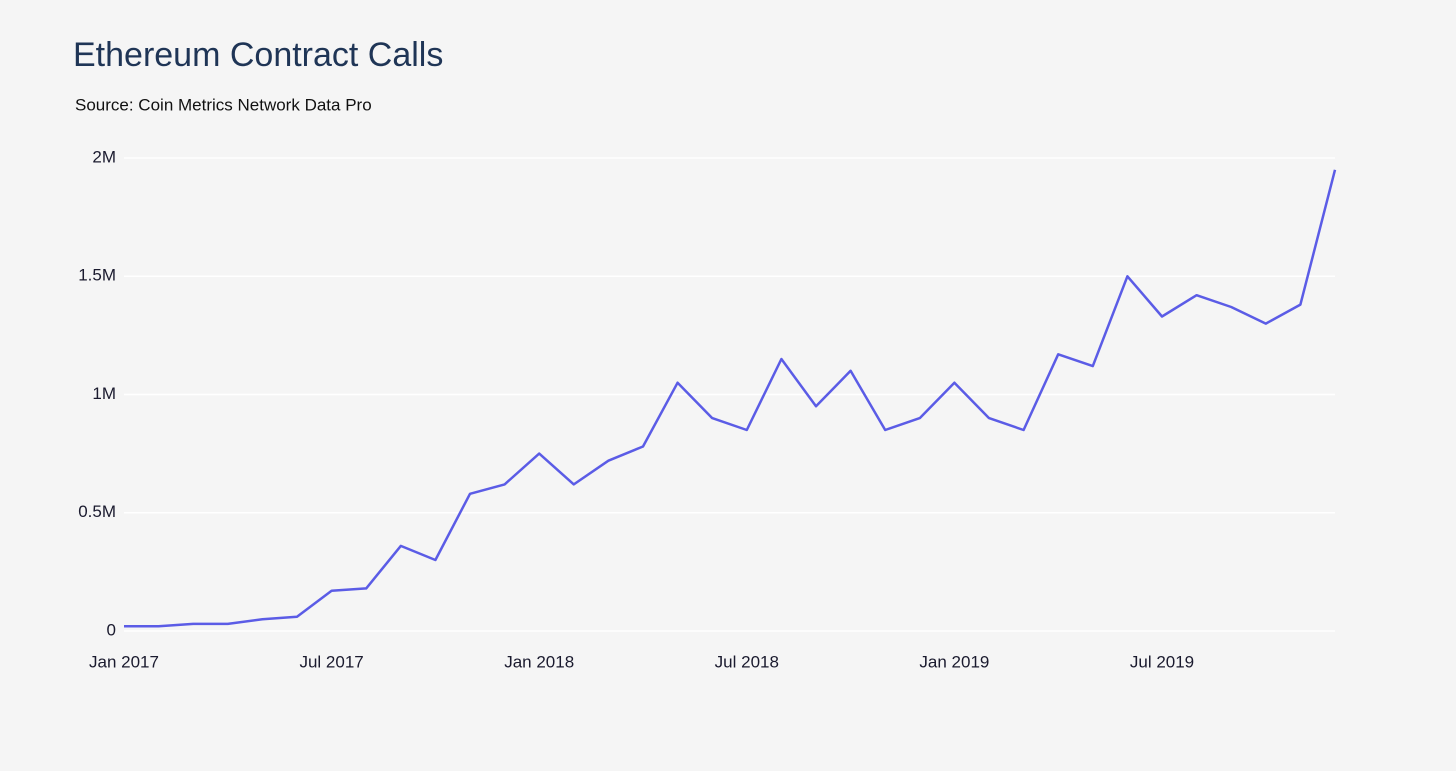 The width and height of the screenshot is (1456, 771). What do you see at coordinates (258, 55) in the screenshot?
I see `chart-title: Ethereum Contract Calls` at bounding box center [258, 55].